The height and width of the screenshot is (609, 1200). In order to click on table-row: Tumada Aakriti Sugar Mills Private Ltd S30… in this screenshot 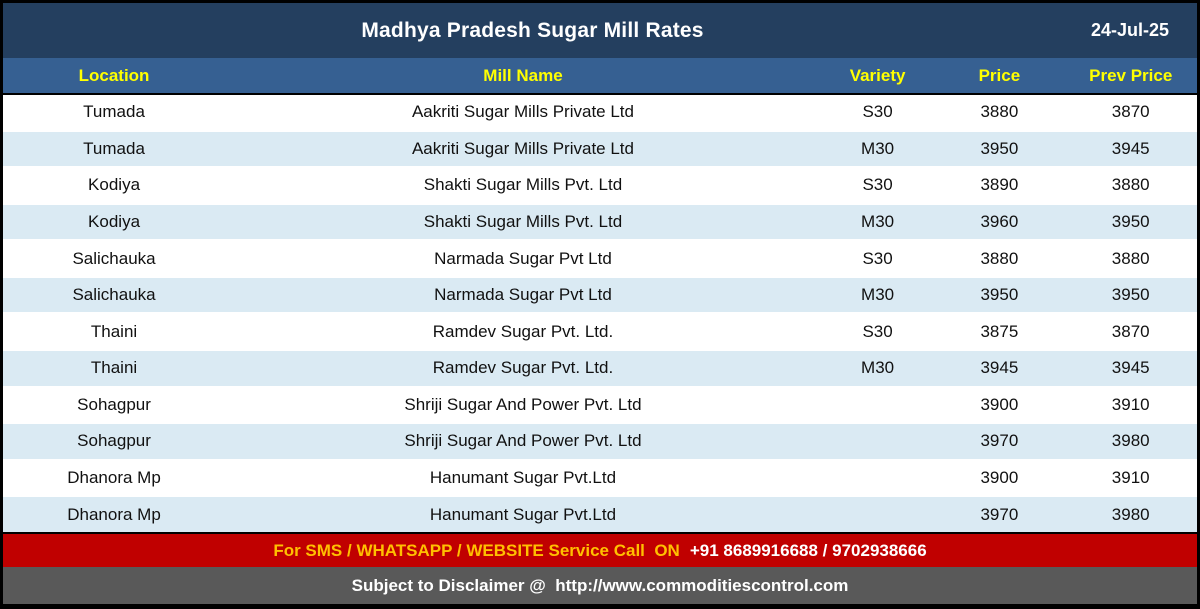, I will do `click(600, 112)`.